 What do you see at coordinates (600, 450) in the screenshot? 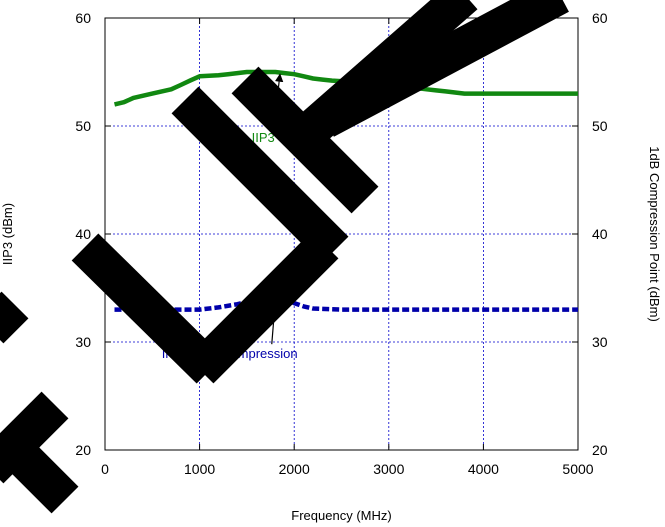
I see `y2-tick-label: 20` at bounding box center [600, 450].